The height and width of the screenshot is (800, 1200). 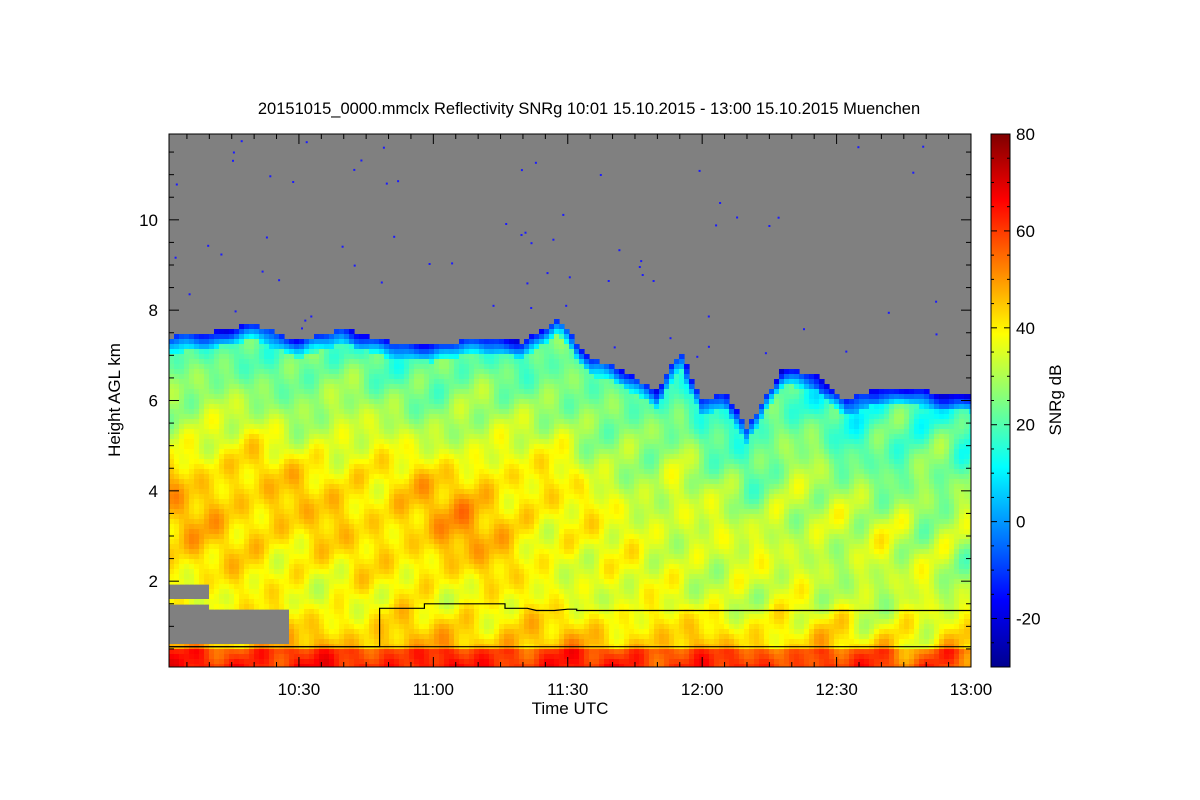 I want to click on colorbar-label: SNRg dB, so click(x=1055, y=400).